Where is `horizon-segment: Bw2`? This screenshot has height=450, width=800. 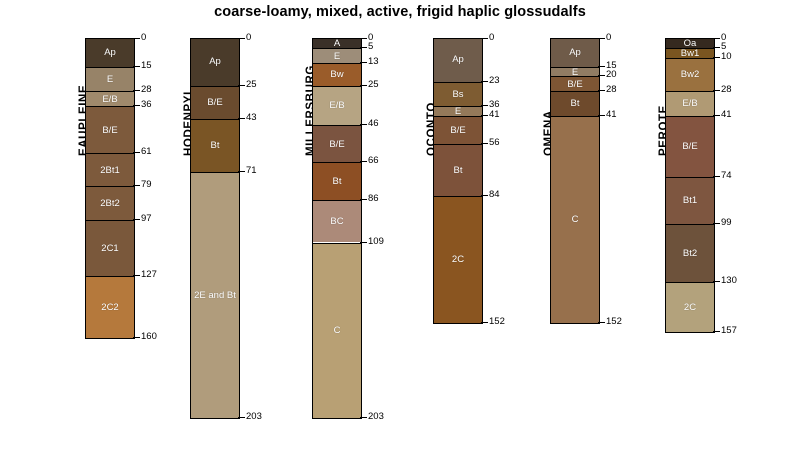 horizon-segment: Bw2 is located at coordinates (690, 74).